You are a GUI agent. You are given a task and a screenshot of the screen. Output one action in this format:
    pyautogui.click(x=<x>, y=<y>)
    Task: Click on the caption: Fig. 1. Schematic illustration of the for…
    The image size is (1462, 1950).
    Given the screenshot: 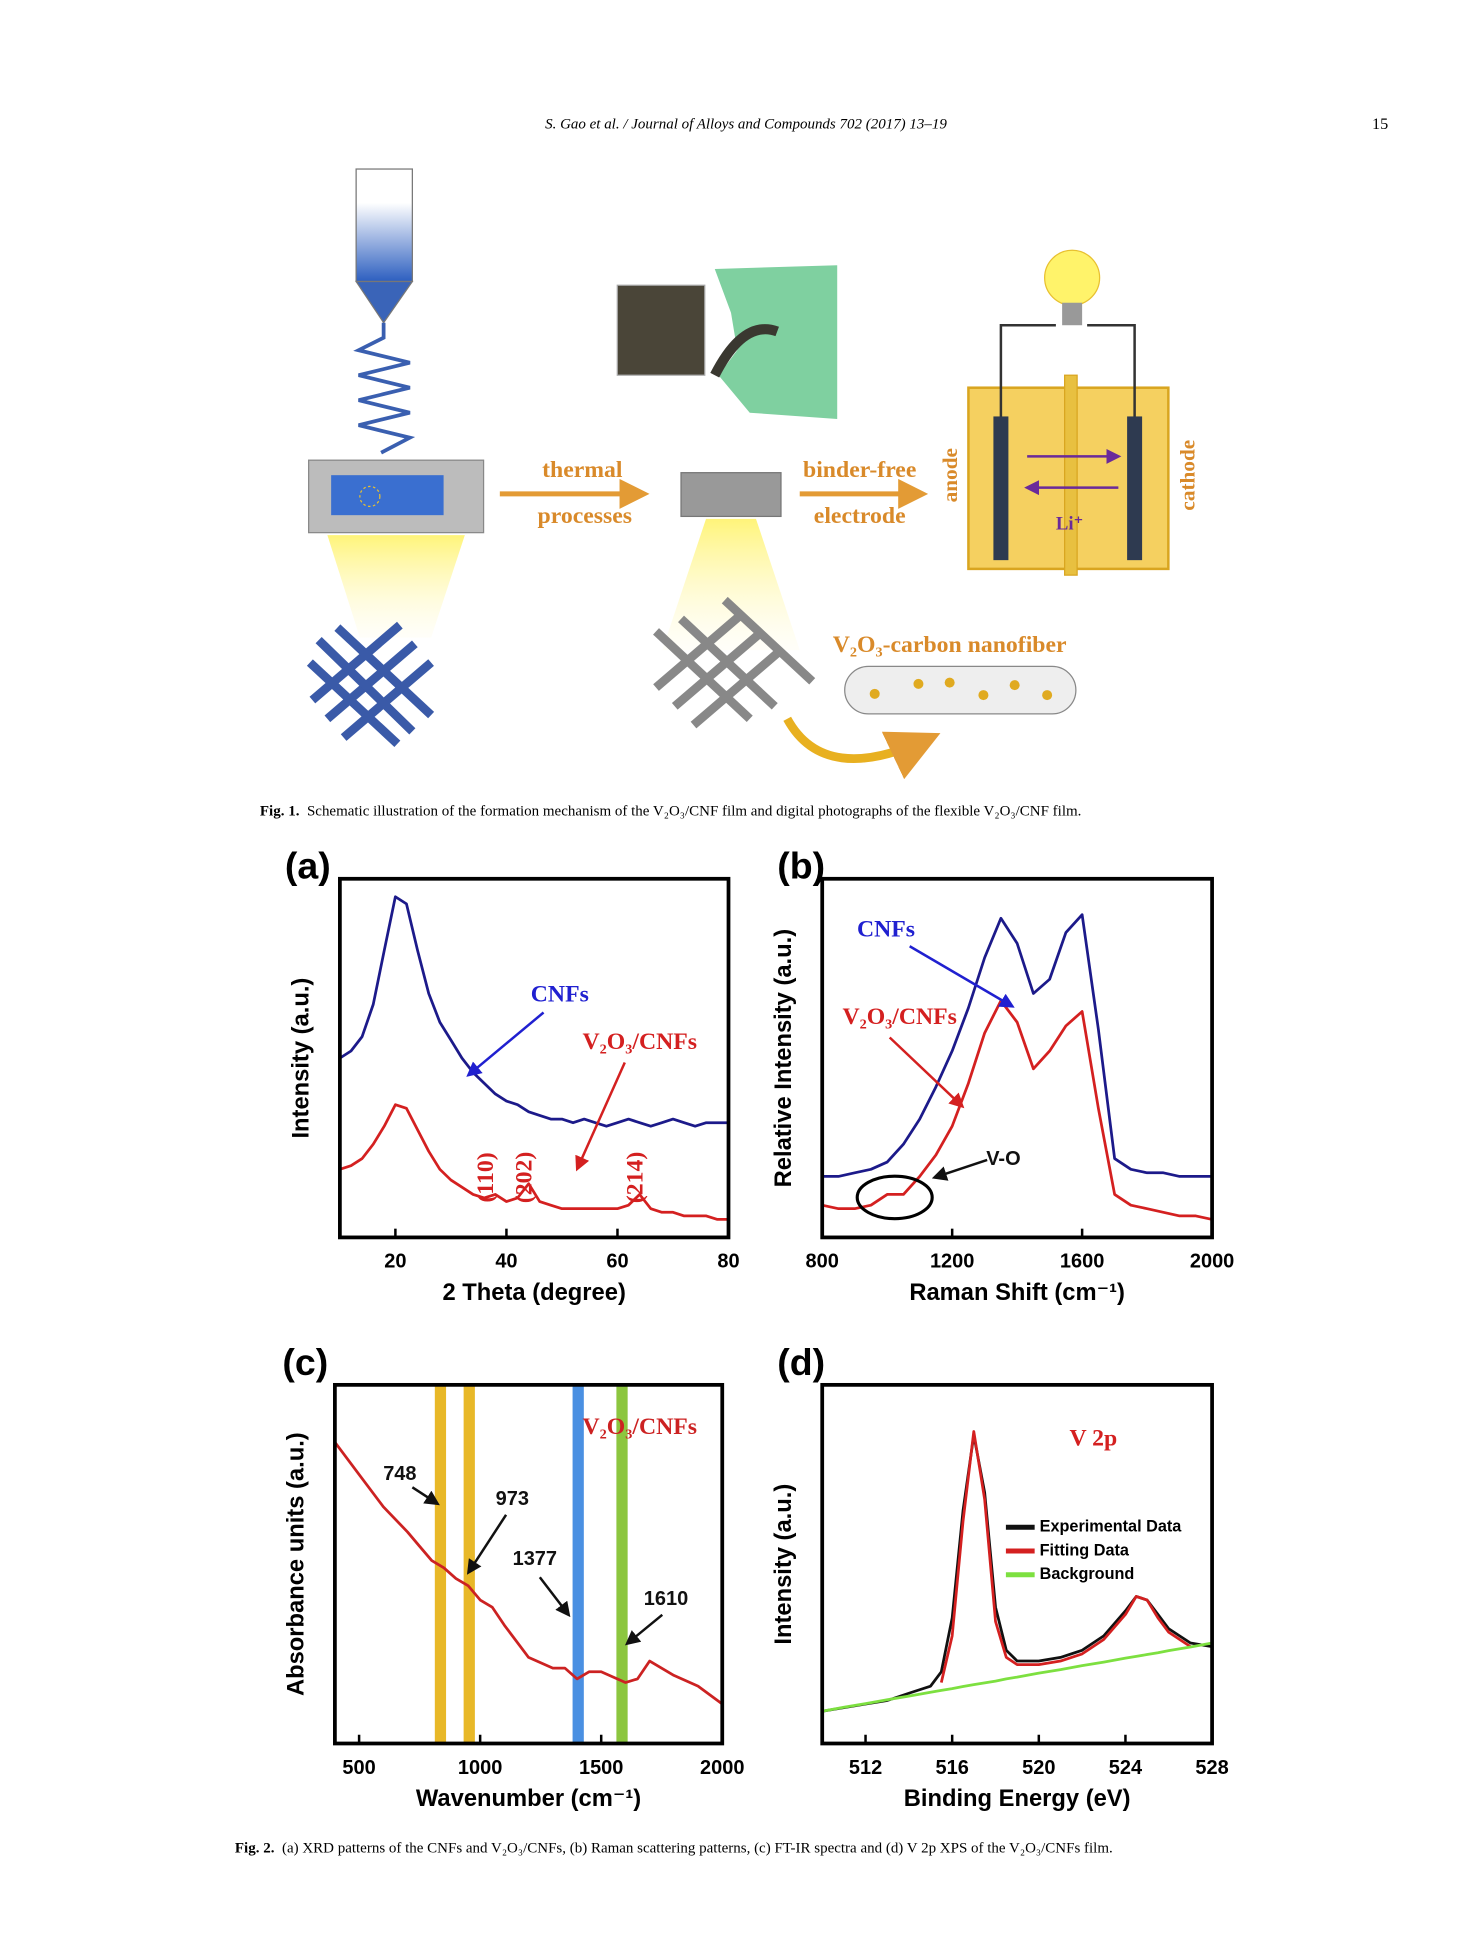 What is the action you would take?
    pyautogui.click(x=670, y=812)
    